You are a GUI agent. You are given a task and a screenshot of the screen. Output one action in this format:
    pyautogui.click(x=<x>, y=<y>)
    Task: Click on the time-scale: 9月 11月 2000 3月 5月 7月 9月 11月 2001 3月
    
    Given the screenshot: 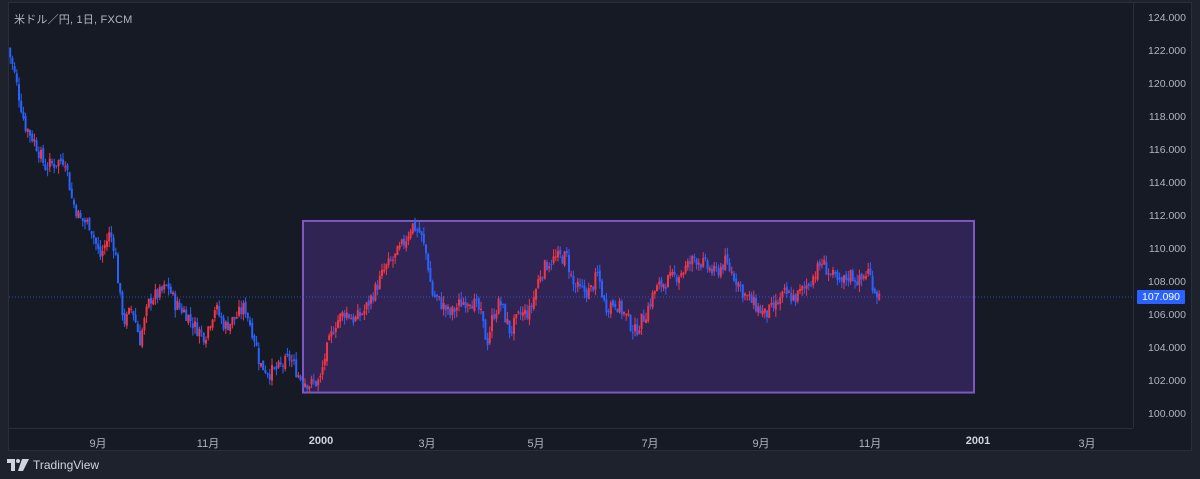 What is the action you would take?
    pyautogui.click(x=571, y=439)
    